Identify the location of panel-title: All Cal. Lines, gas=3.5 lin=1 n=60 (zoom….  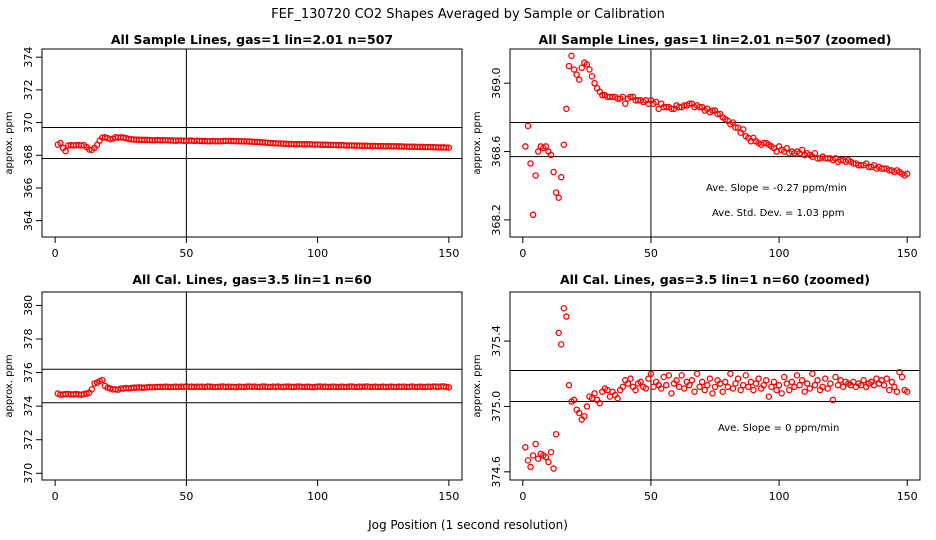
(715, 279).